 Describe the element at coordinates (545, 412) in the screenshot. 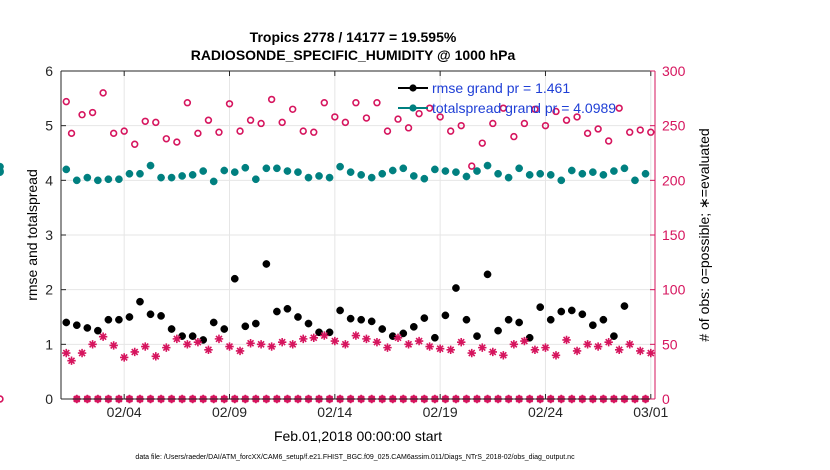

I see `x-tick-label: 02/24` at that location.